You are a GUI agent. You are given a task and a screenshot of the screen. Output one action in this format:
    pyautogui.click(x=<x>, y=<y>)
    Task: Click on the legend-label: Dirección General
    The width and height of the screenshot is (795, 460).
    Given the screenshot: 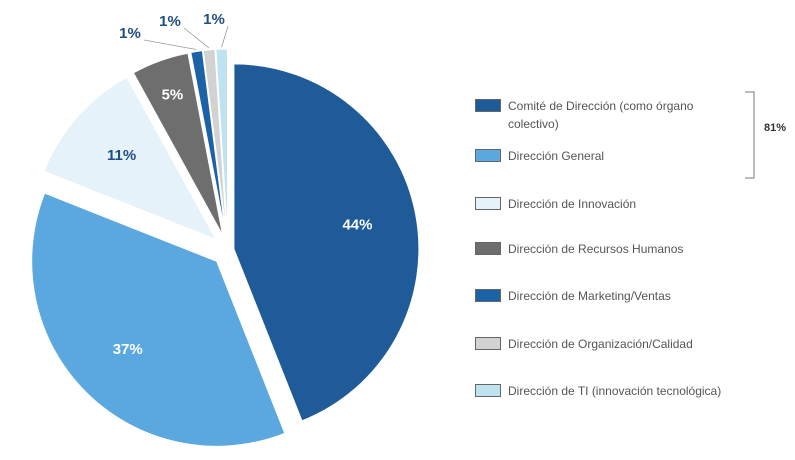 What is the action you would take?
    pyautogui.click(x=556, y=156)
    